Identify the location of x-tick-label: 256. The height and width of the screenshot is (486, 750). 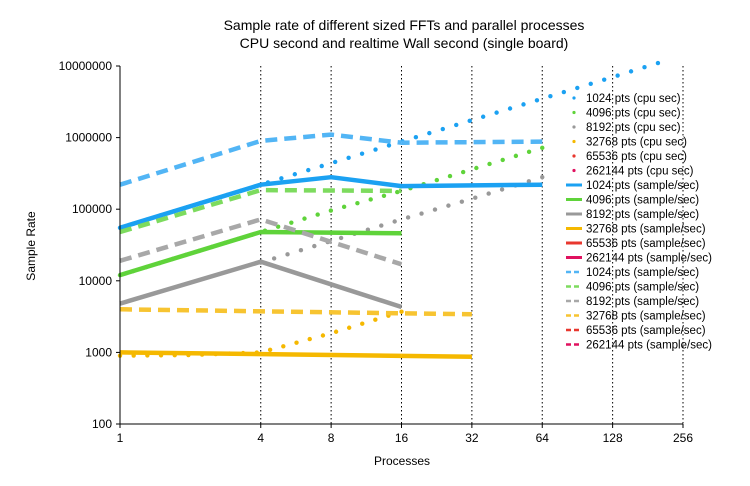
(683, 438).